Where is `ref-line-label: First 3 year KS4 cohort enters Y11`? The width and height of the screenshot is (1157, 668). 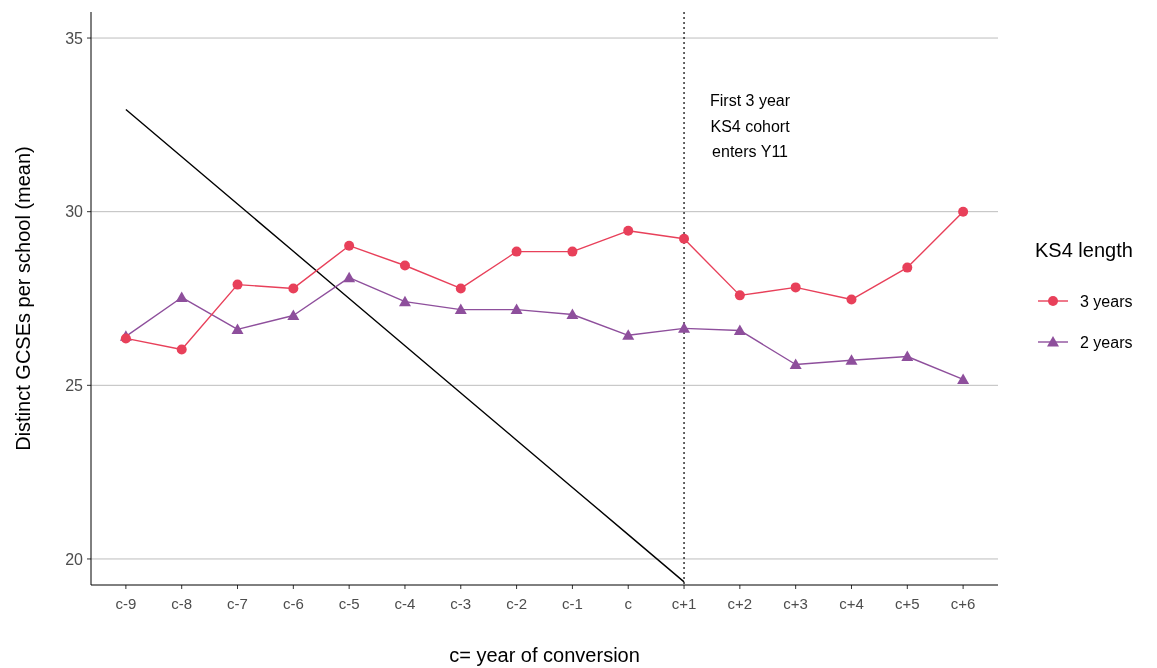
ref-line-label: First 3 year KS4 cohort enters Y11 is located at coordinates (750, 126).